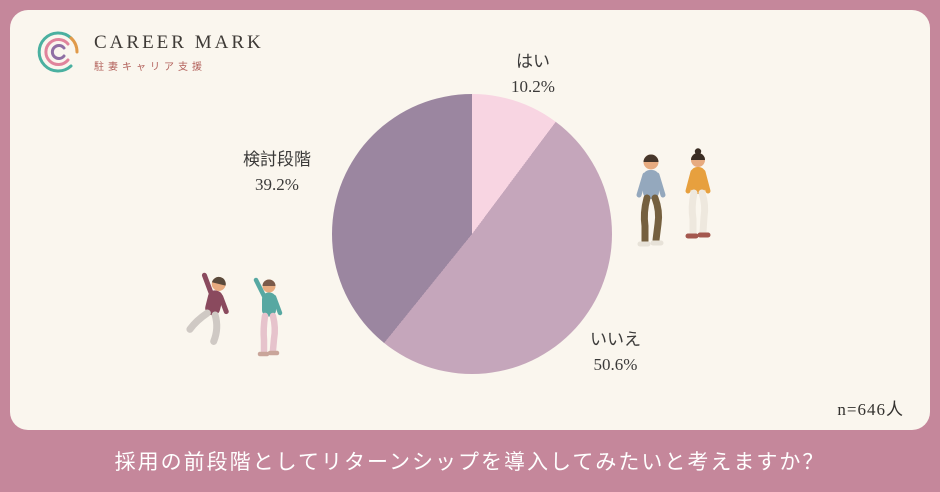 Image resolution: width=940 pixels, height=492 pixels. I want to click on logo-text: CAREER MARK 駐妻キャリア支援, so click(179, 52).